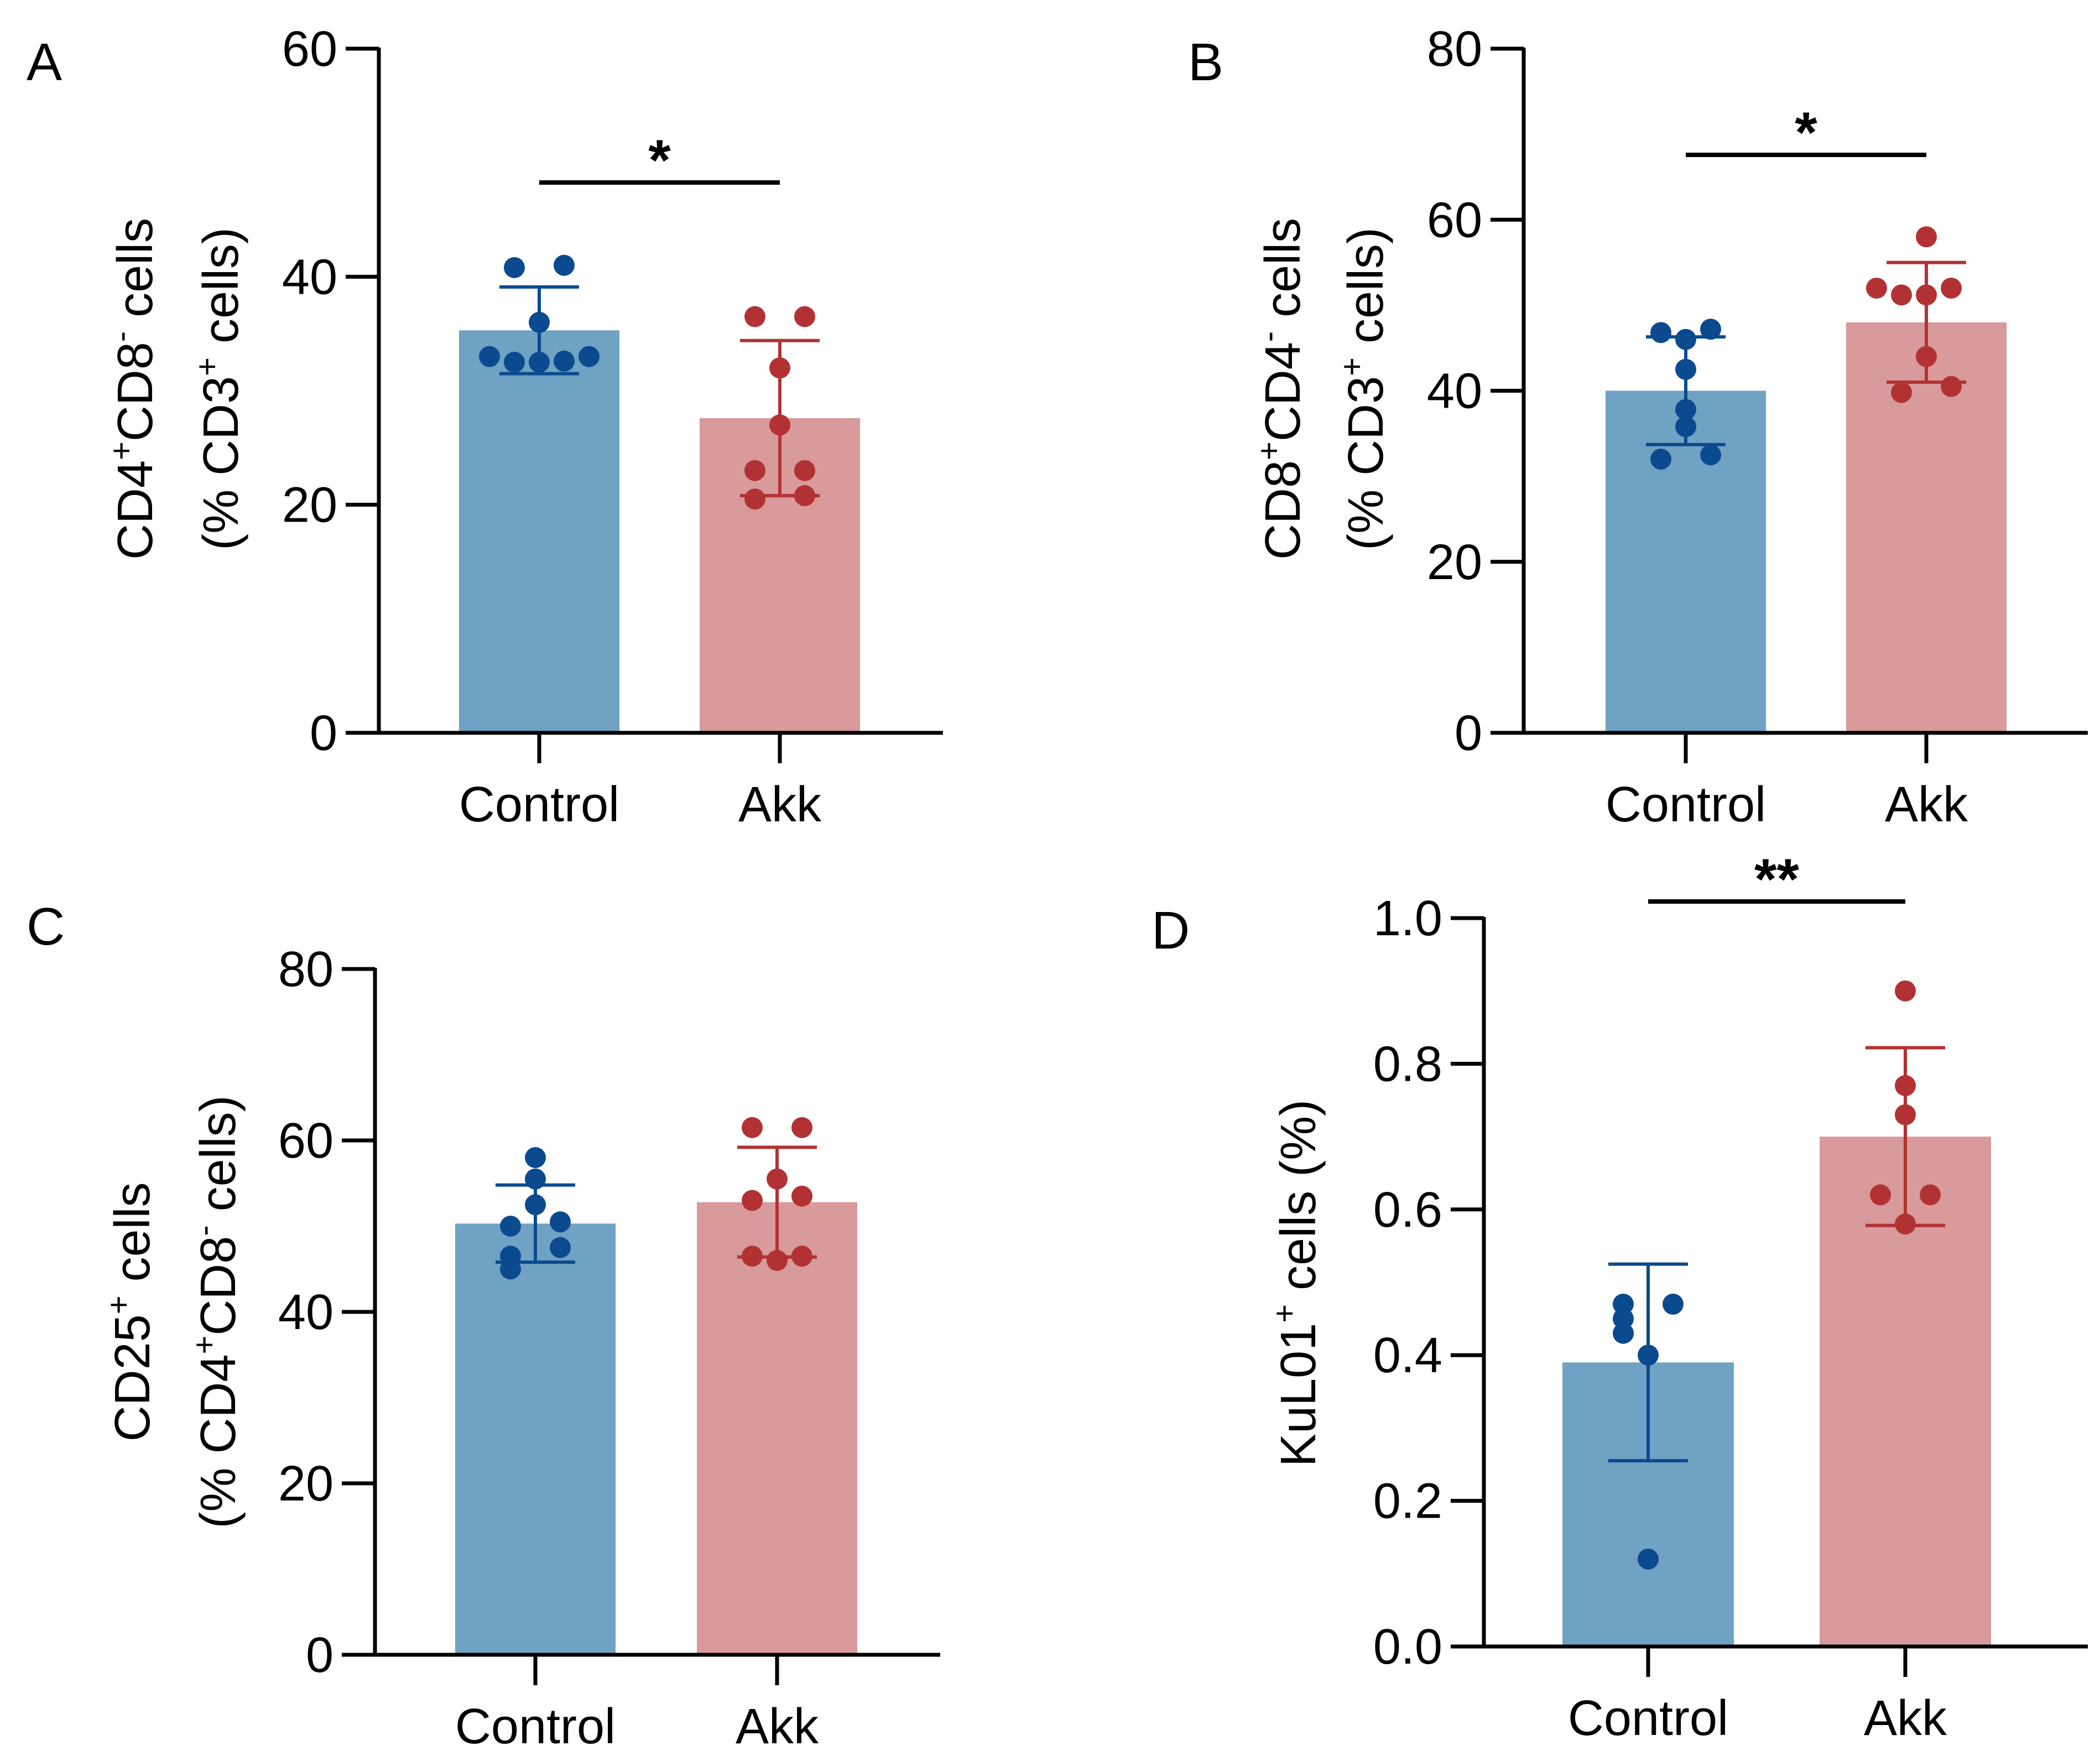 The height and width of the screenshot is (1756, 2100). I want to click on y-tick-label: 0.2, so click(1407, 1501).